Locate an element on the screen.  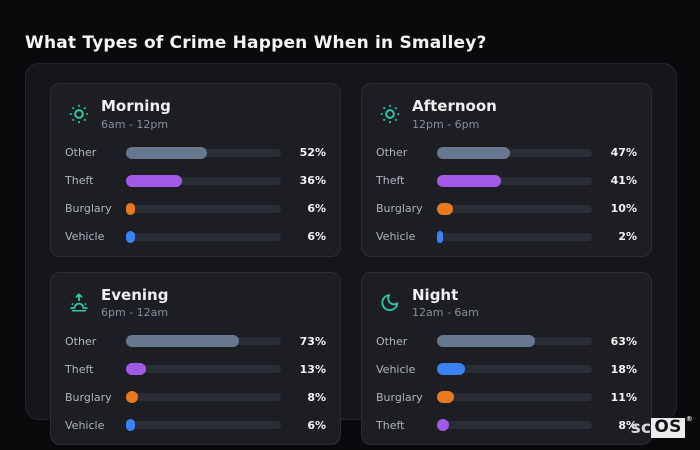
bar-row: Vehicle 2% is located at coordinates (506, 237).